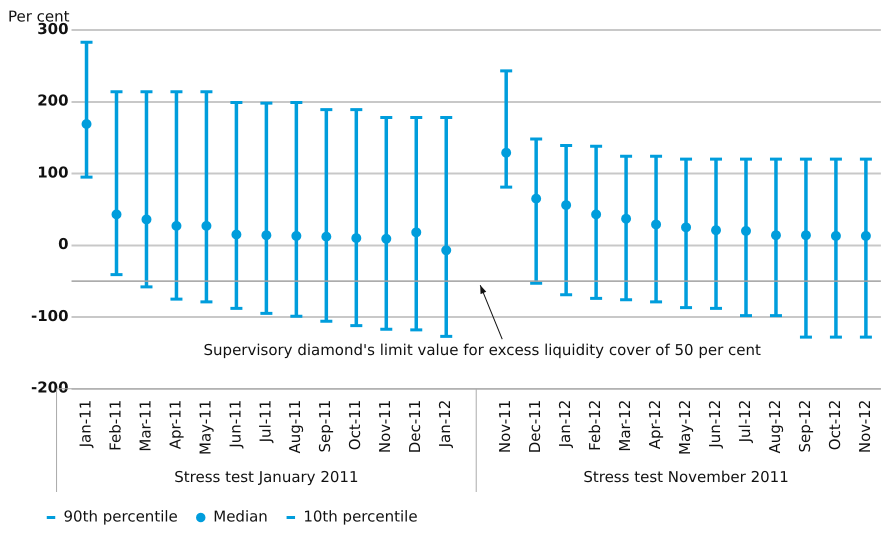  I want to click on y-tick-label: 0, so click(63, 244).